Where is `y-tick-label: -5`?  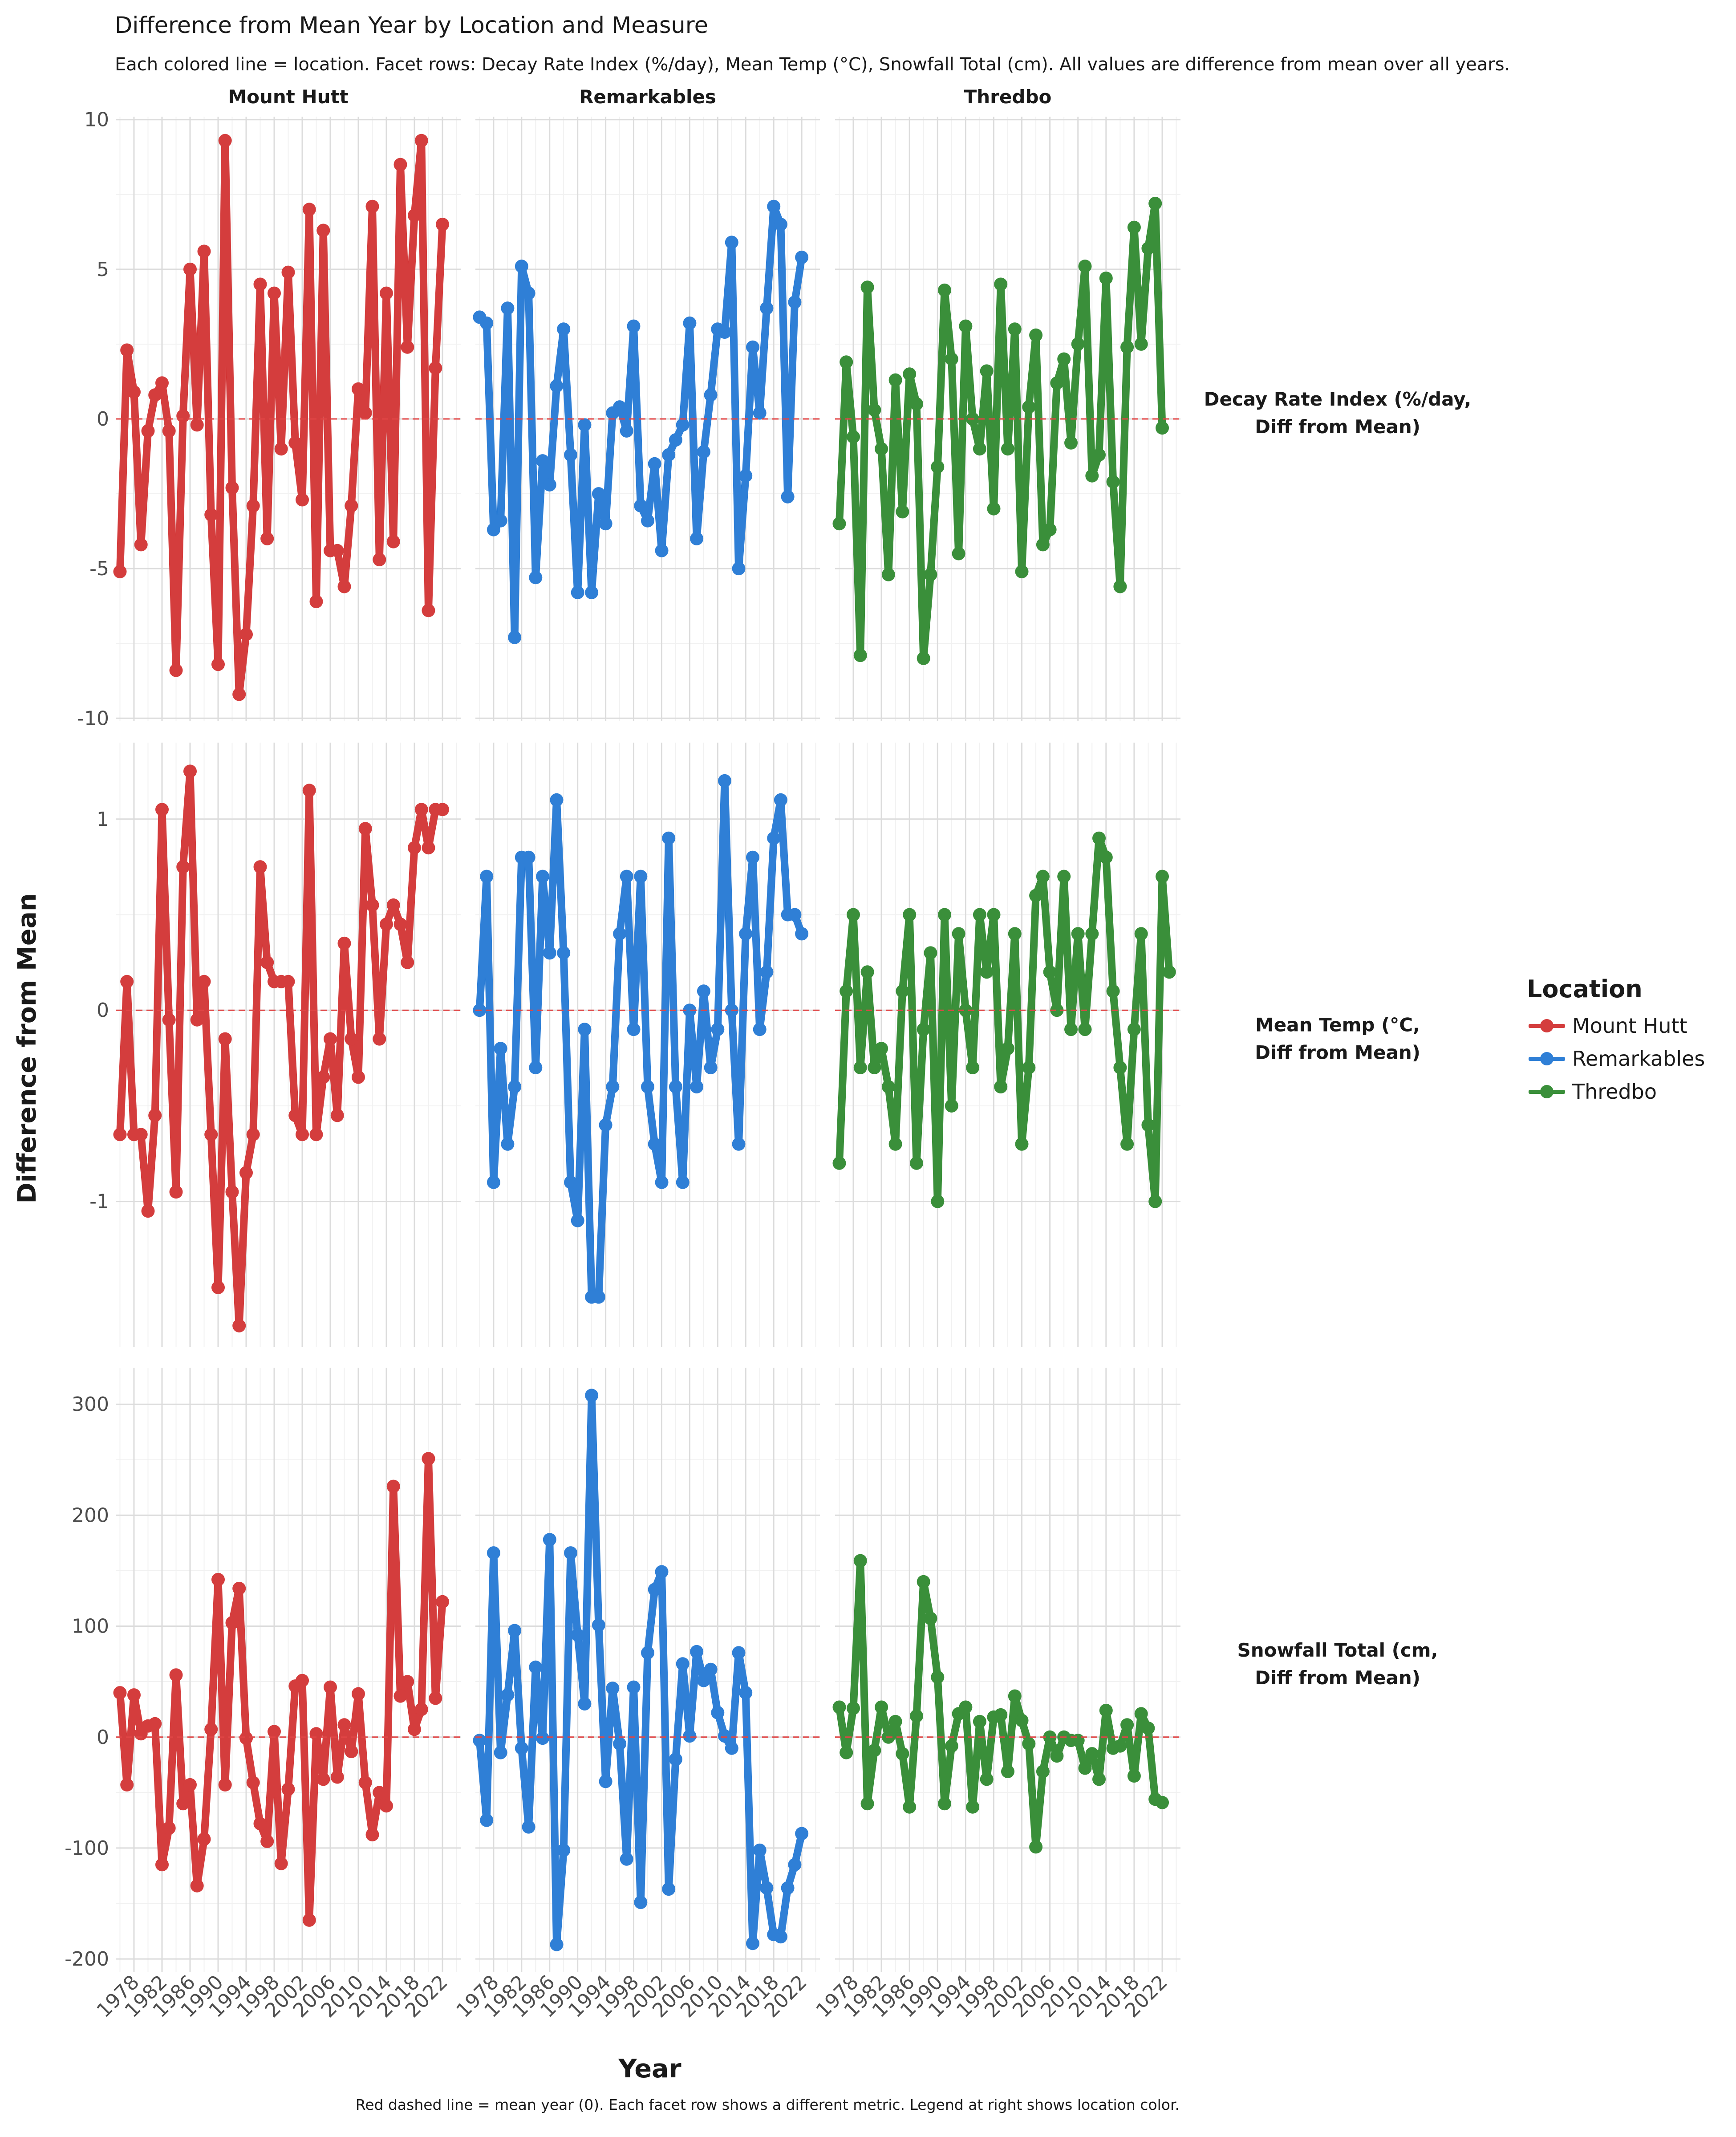
y-tick-label: -5 is located at coordinates (99, 568).